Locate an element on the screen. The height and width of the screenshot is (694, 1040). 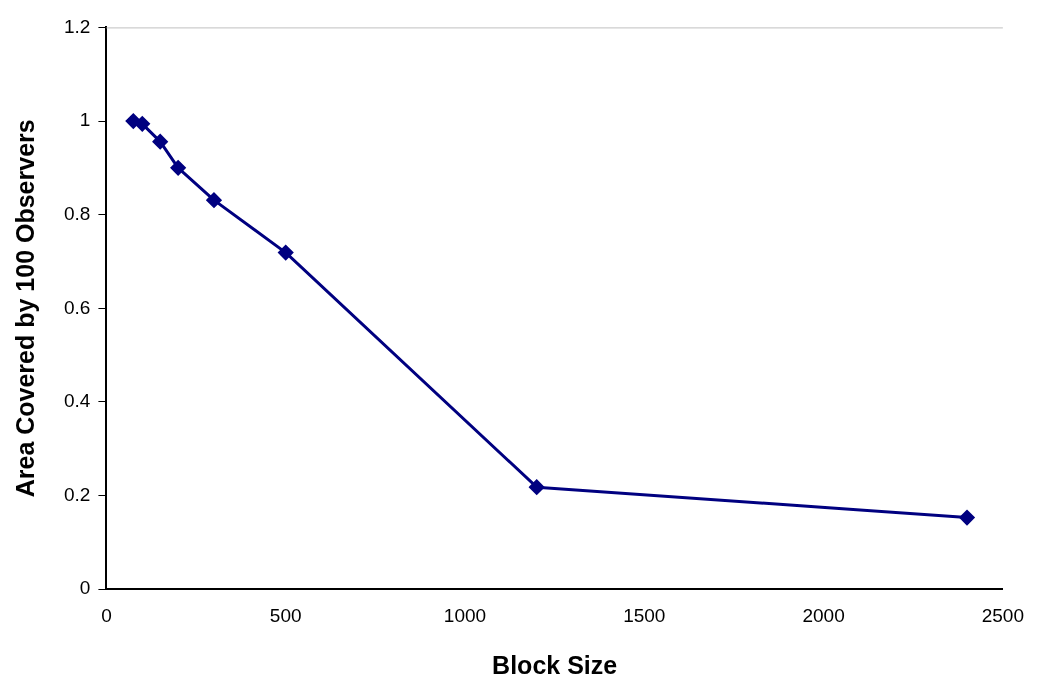
x-tick-label: 1000 is located at coordinates (465, 615).